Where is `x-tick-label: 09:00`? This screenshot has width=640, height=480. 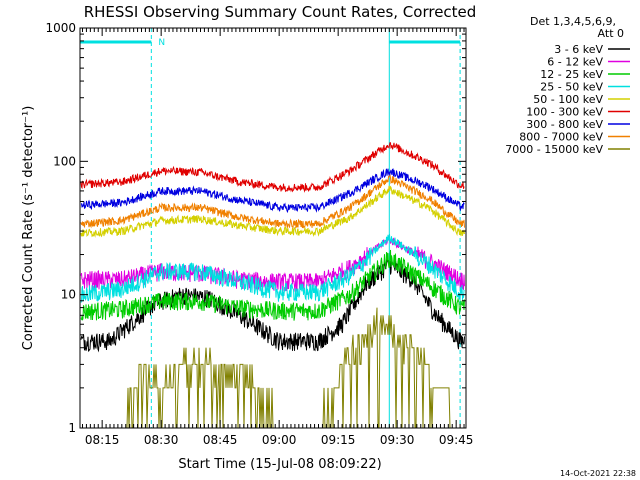
x-tick-label: 09:00 is located at coordinates (279, 440).